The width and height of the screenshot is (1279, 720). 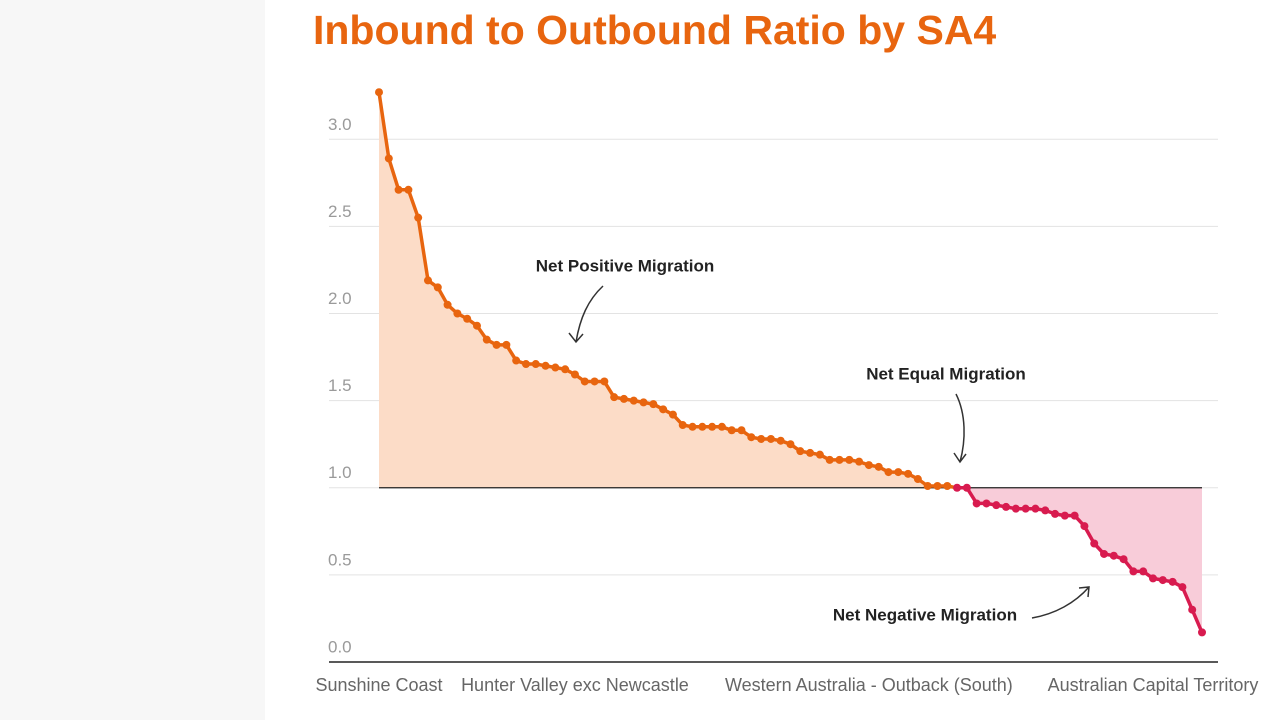 What do you see at coordinates (925, 614) in the screenshot?
I see `annotation: Net Negative Migration` at bounding box center [925, 614].